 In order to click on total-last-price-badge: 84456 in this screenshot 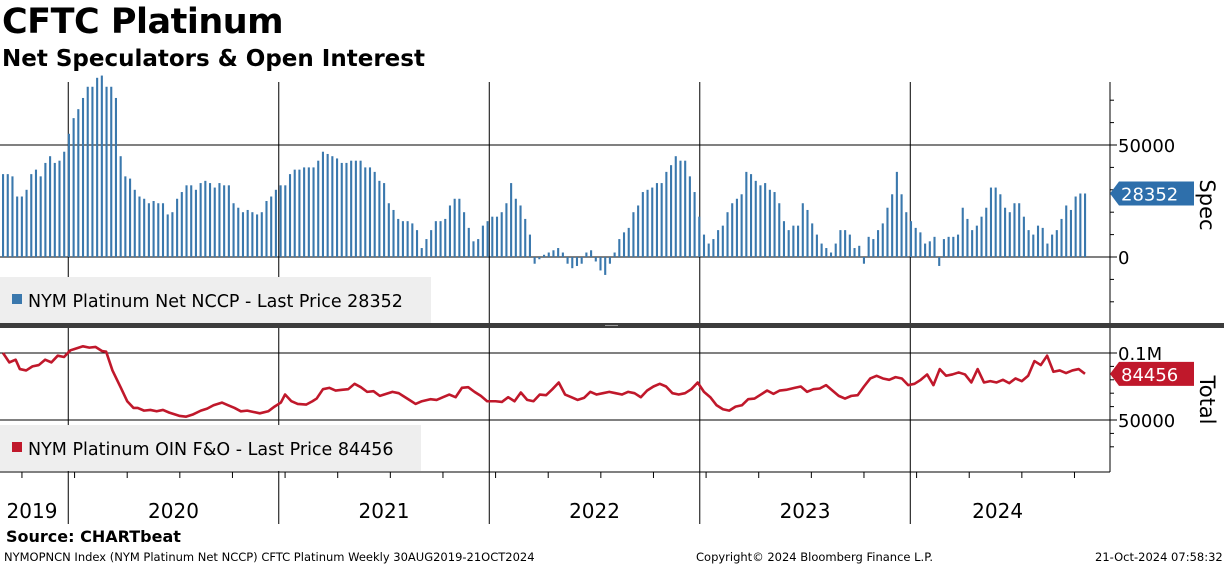, I will do `click(1152, 373)`.